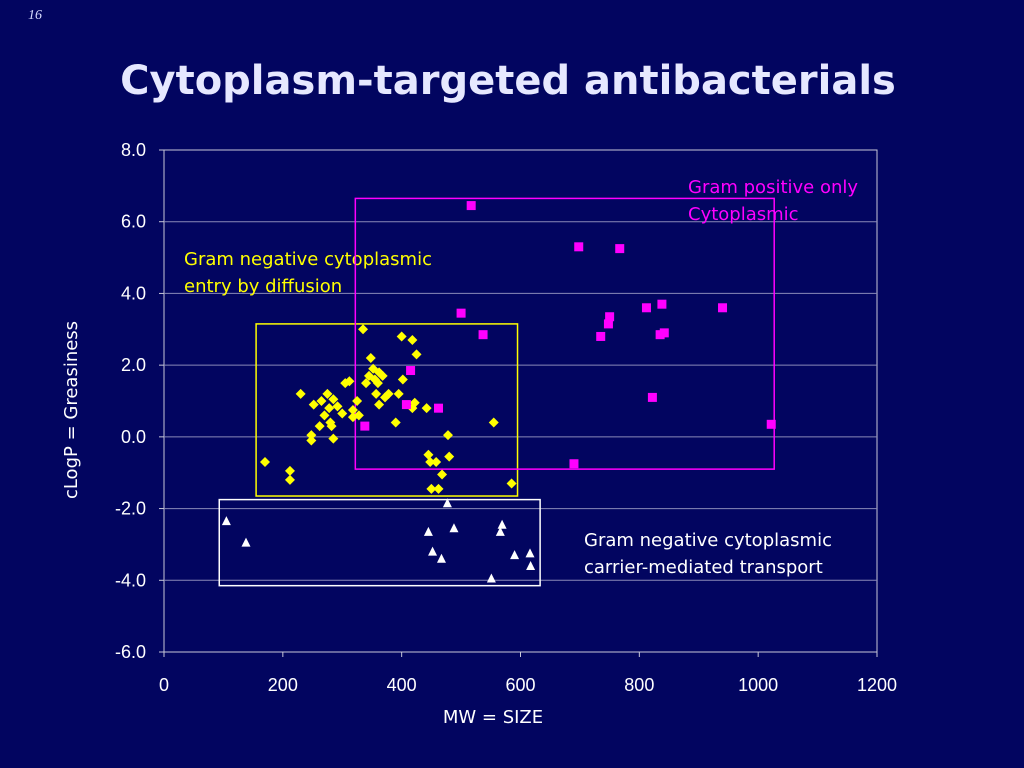 The height and width of the screenshot is (768, 1024). I want to click on region-label: Cytoplasmic, so click(743, 214).